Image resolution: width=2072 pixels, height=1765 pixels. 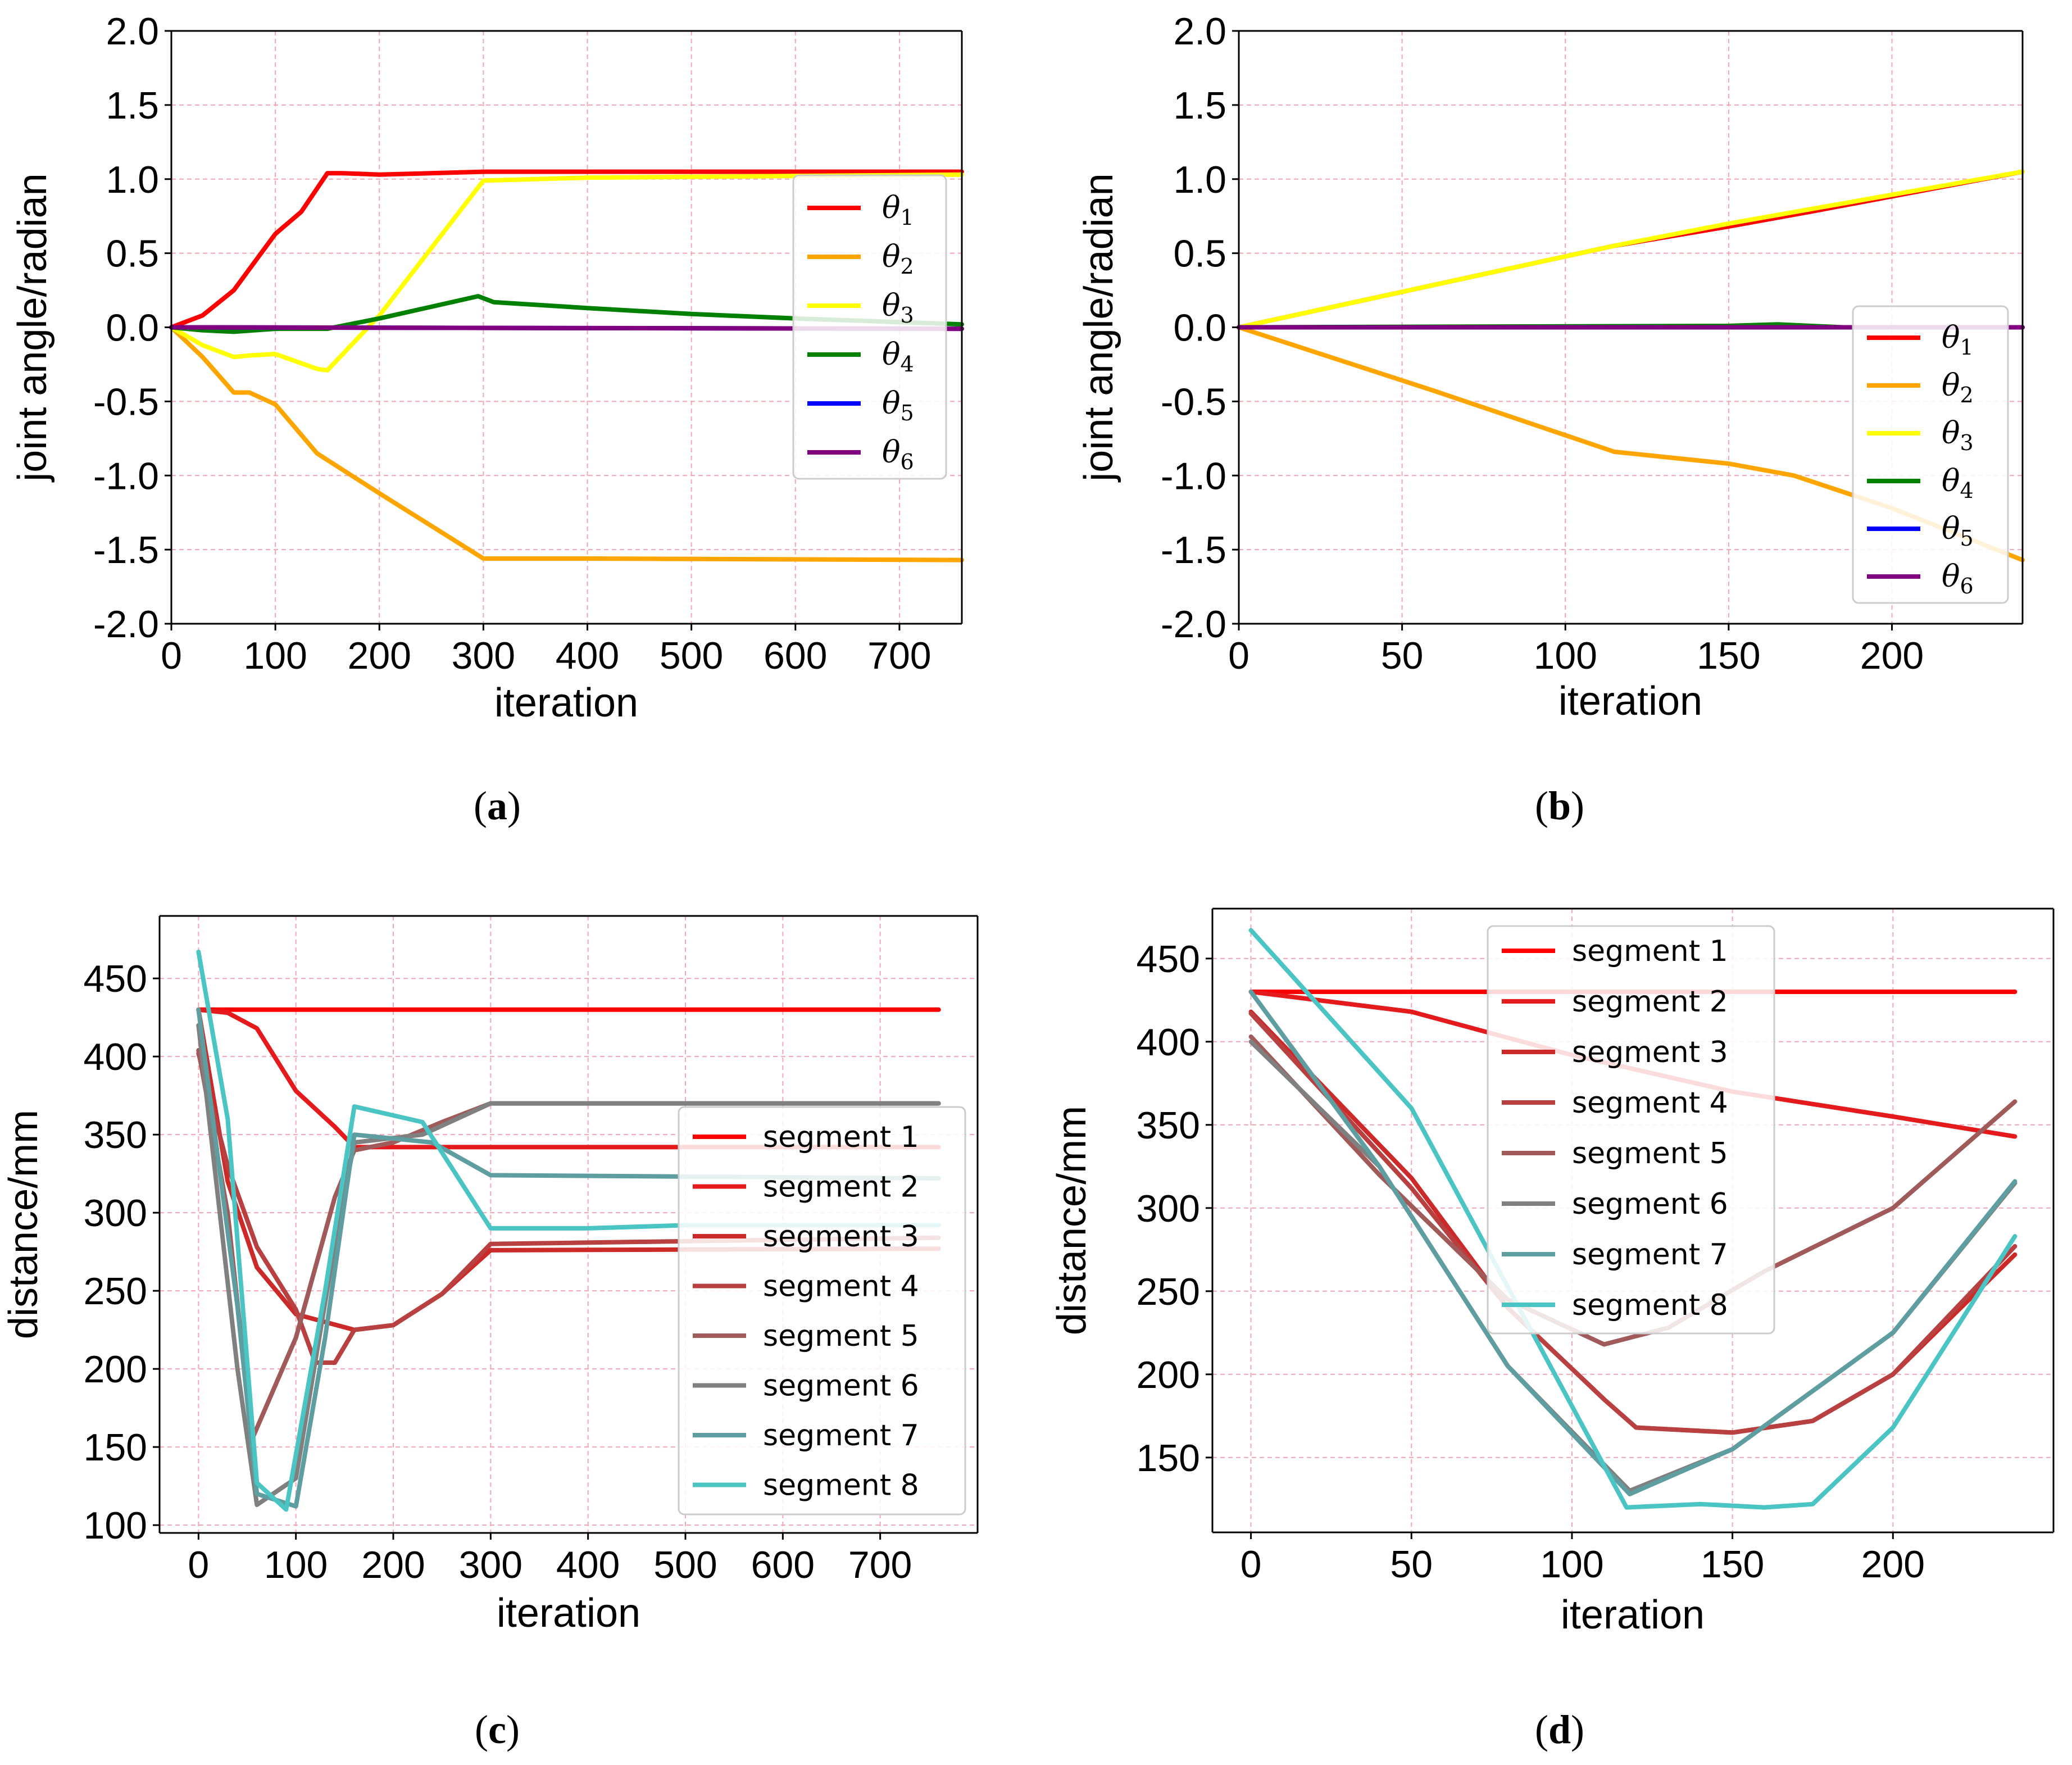 I want to click on caption-a: (a), so click(x=497, y=805).